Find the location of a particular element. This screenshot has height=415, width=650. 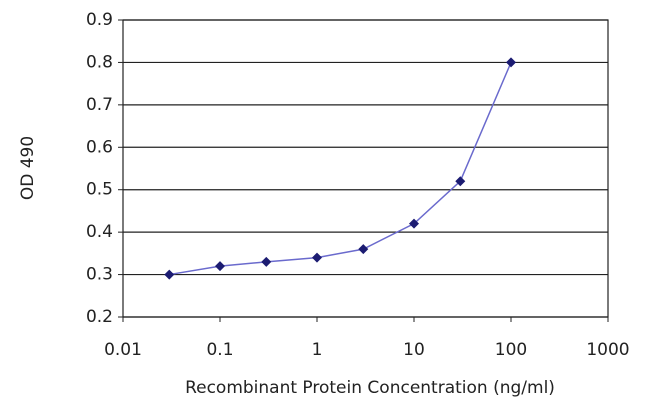

y-tick-label: 0.3 is located at coordinates (99, 275).